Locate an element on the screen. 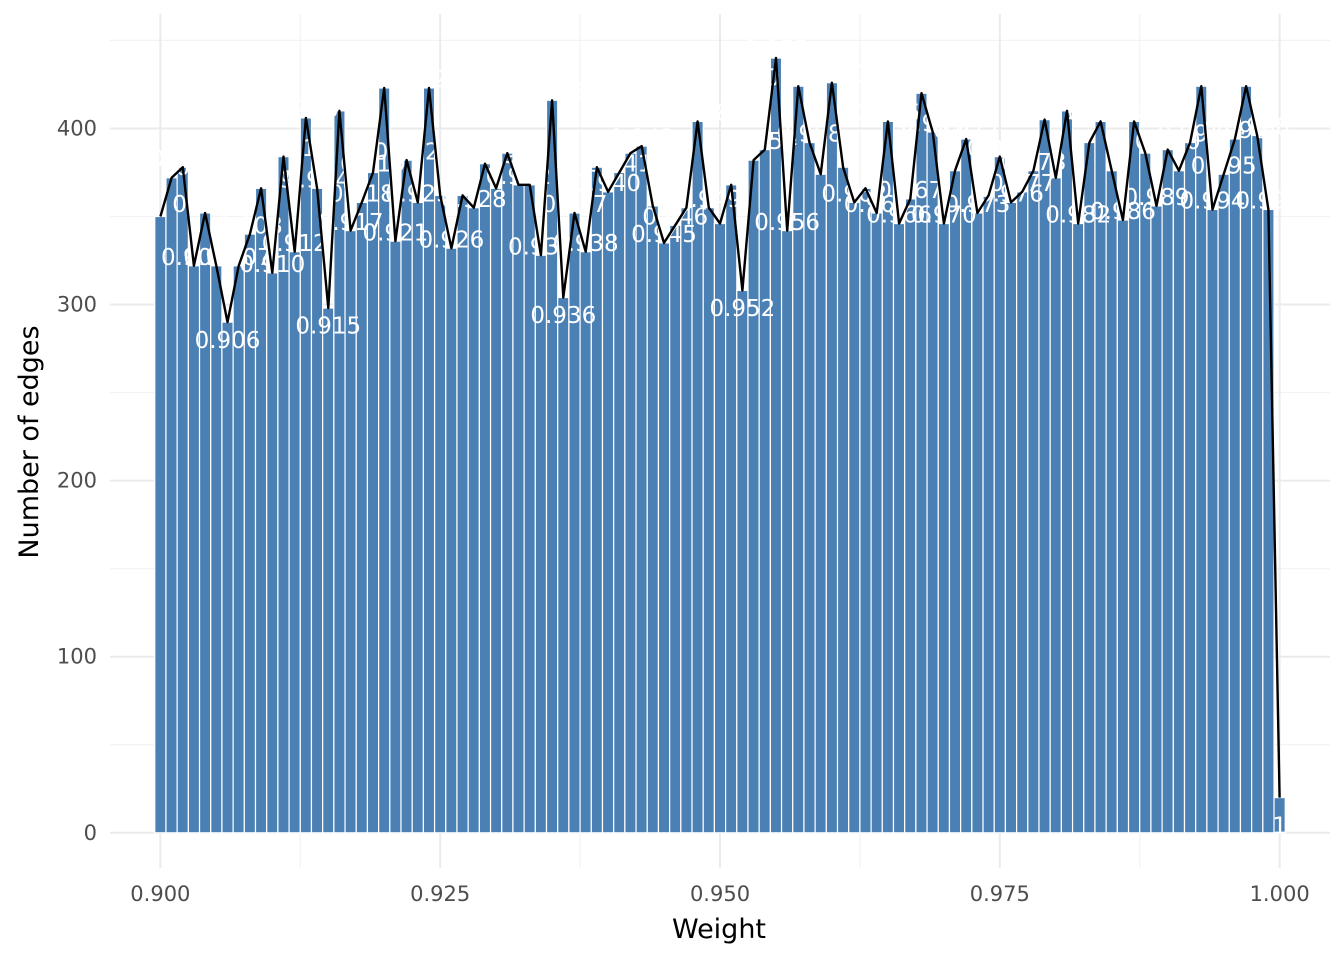 The width and height of the screenshot is (1344, 960). bar-value-label: 0.936 is located at coordinates (563, 316).